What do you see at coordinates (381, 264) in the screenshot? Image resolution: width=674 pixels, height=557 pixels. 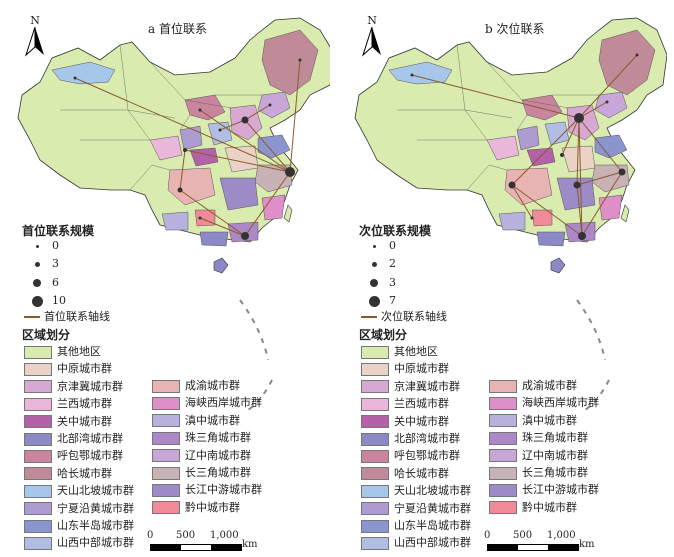 I see `scale-item: 2` at bounding box center [381, 264].